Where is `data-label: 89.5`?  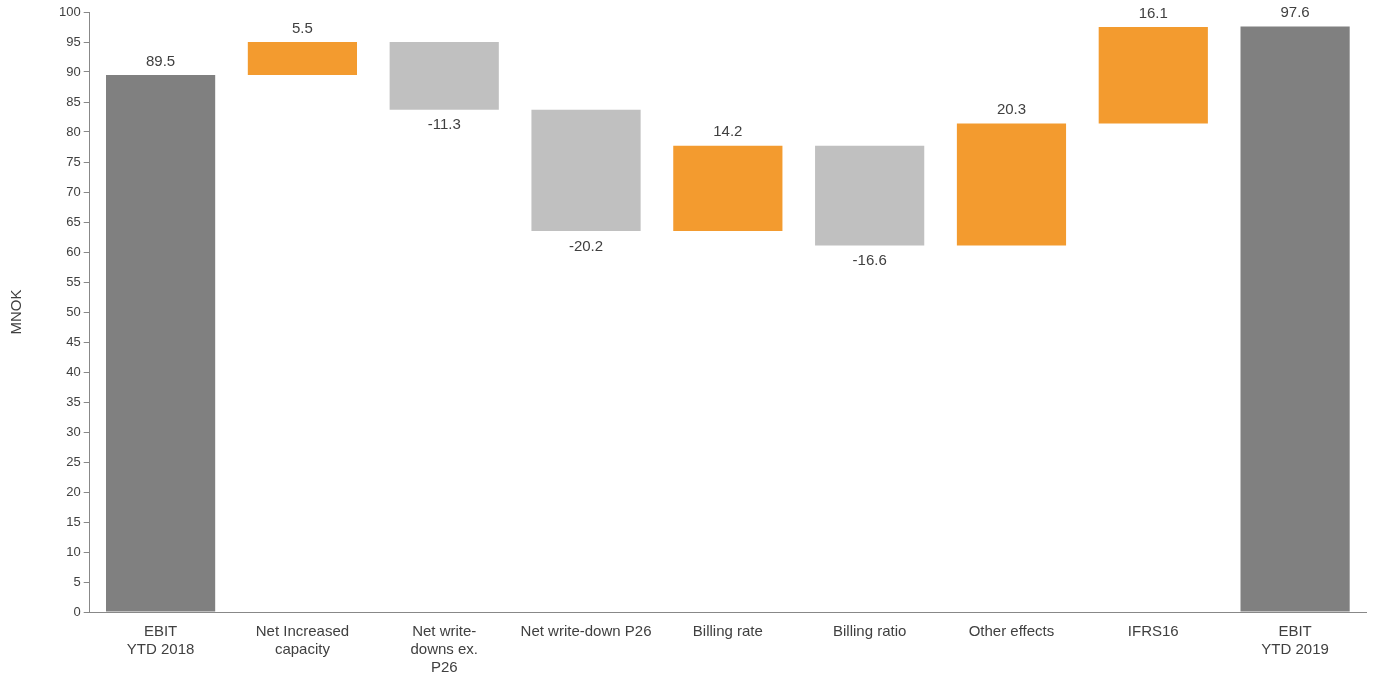
data-label: 89.5 is located at coordinates (160, 60).